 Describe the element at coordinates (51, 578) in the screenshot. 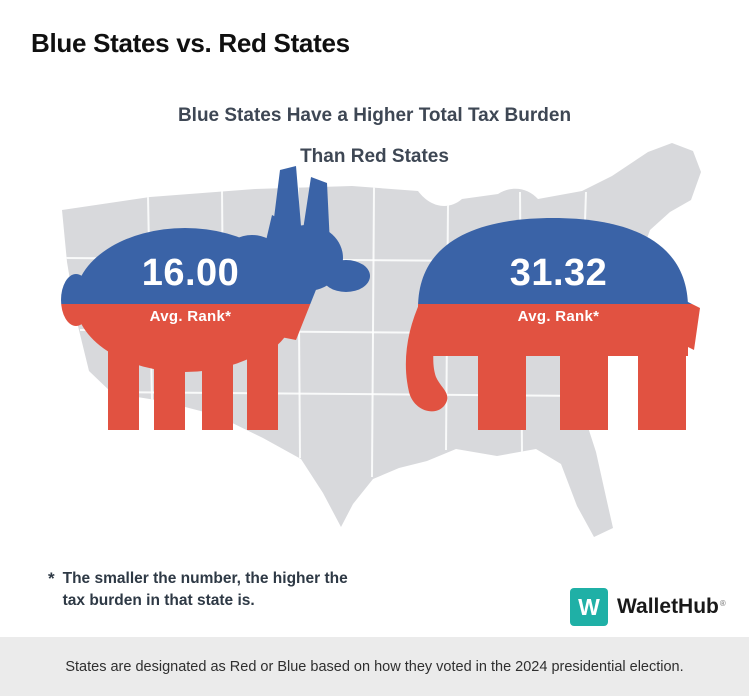

I see `footnote-asterisk: *` at that location.